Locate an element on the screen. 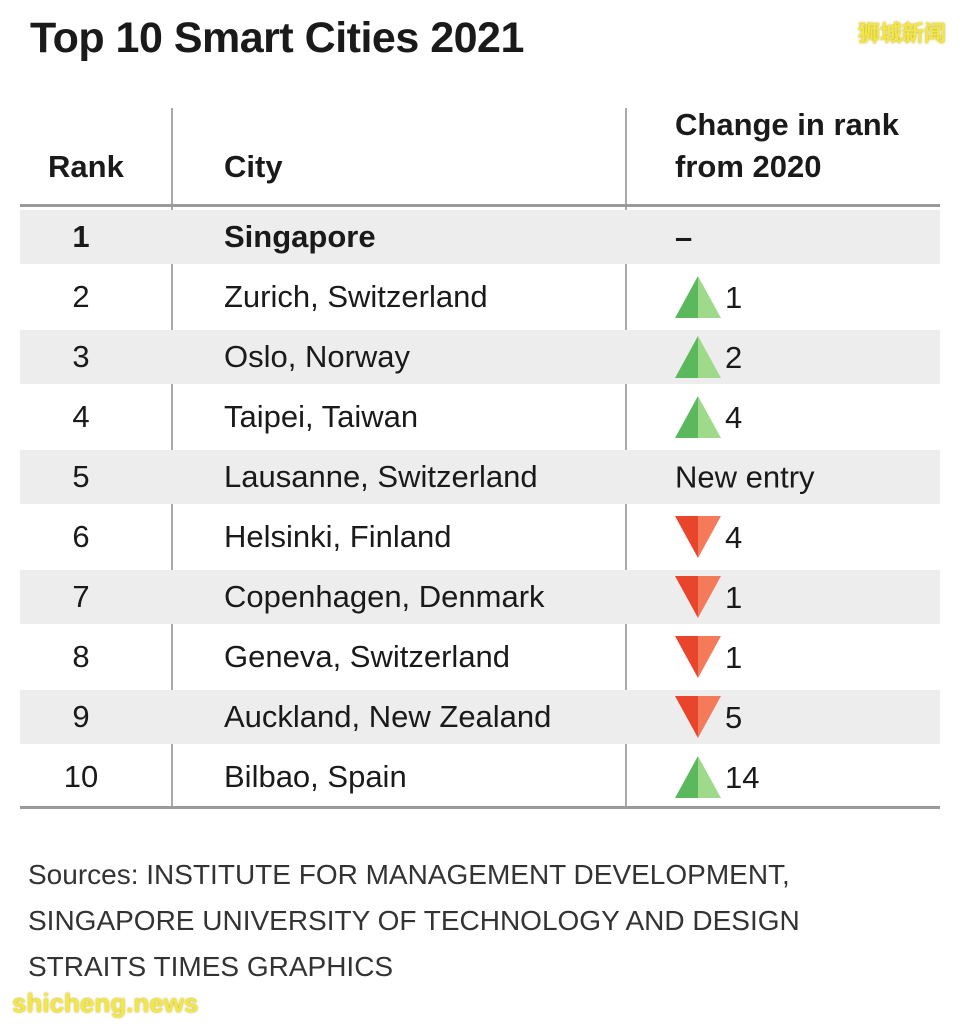  cell-rank: 3 is located at coordinates (81, 356).